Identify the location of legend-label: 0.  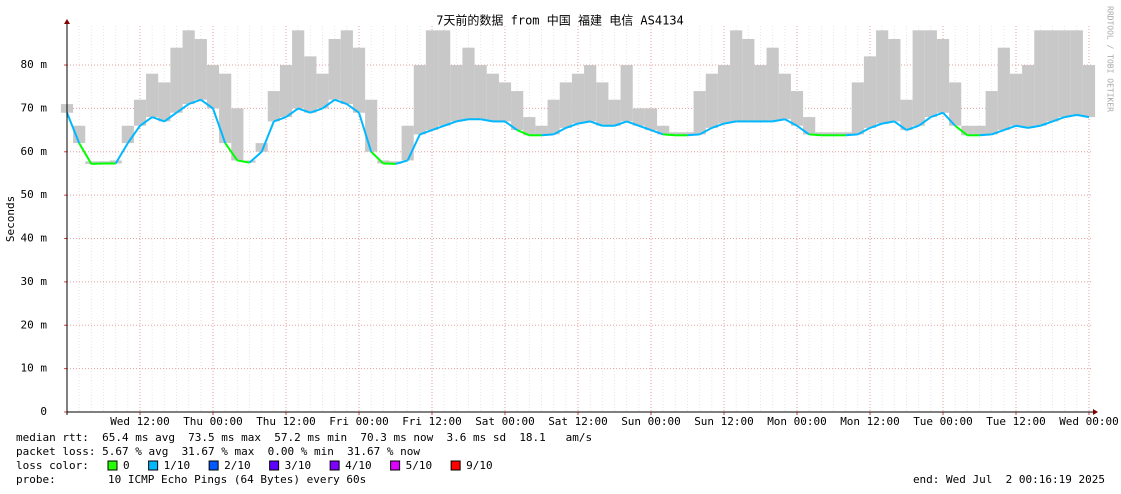
(126, 465).